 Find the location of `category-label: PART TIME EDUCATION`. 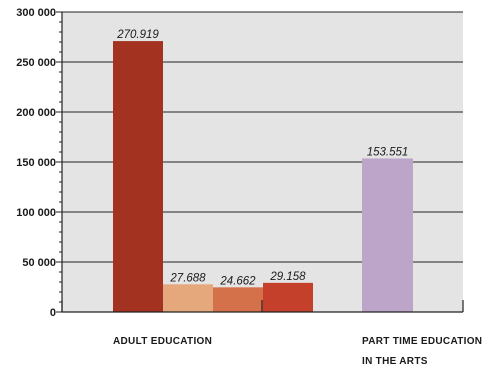

category-label: PART TIME EDUCATION is located at coordinates (422, 341).